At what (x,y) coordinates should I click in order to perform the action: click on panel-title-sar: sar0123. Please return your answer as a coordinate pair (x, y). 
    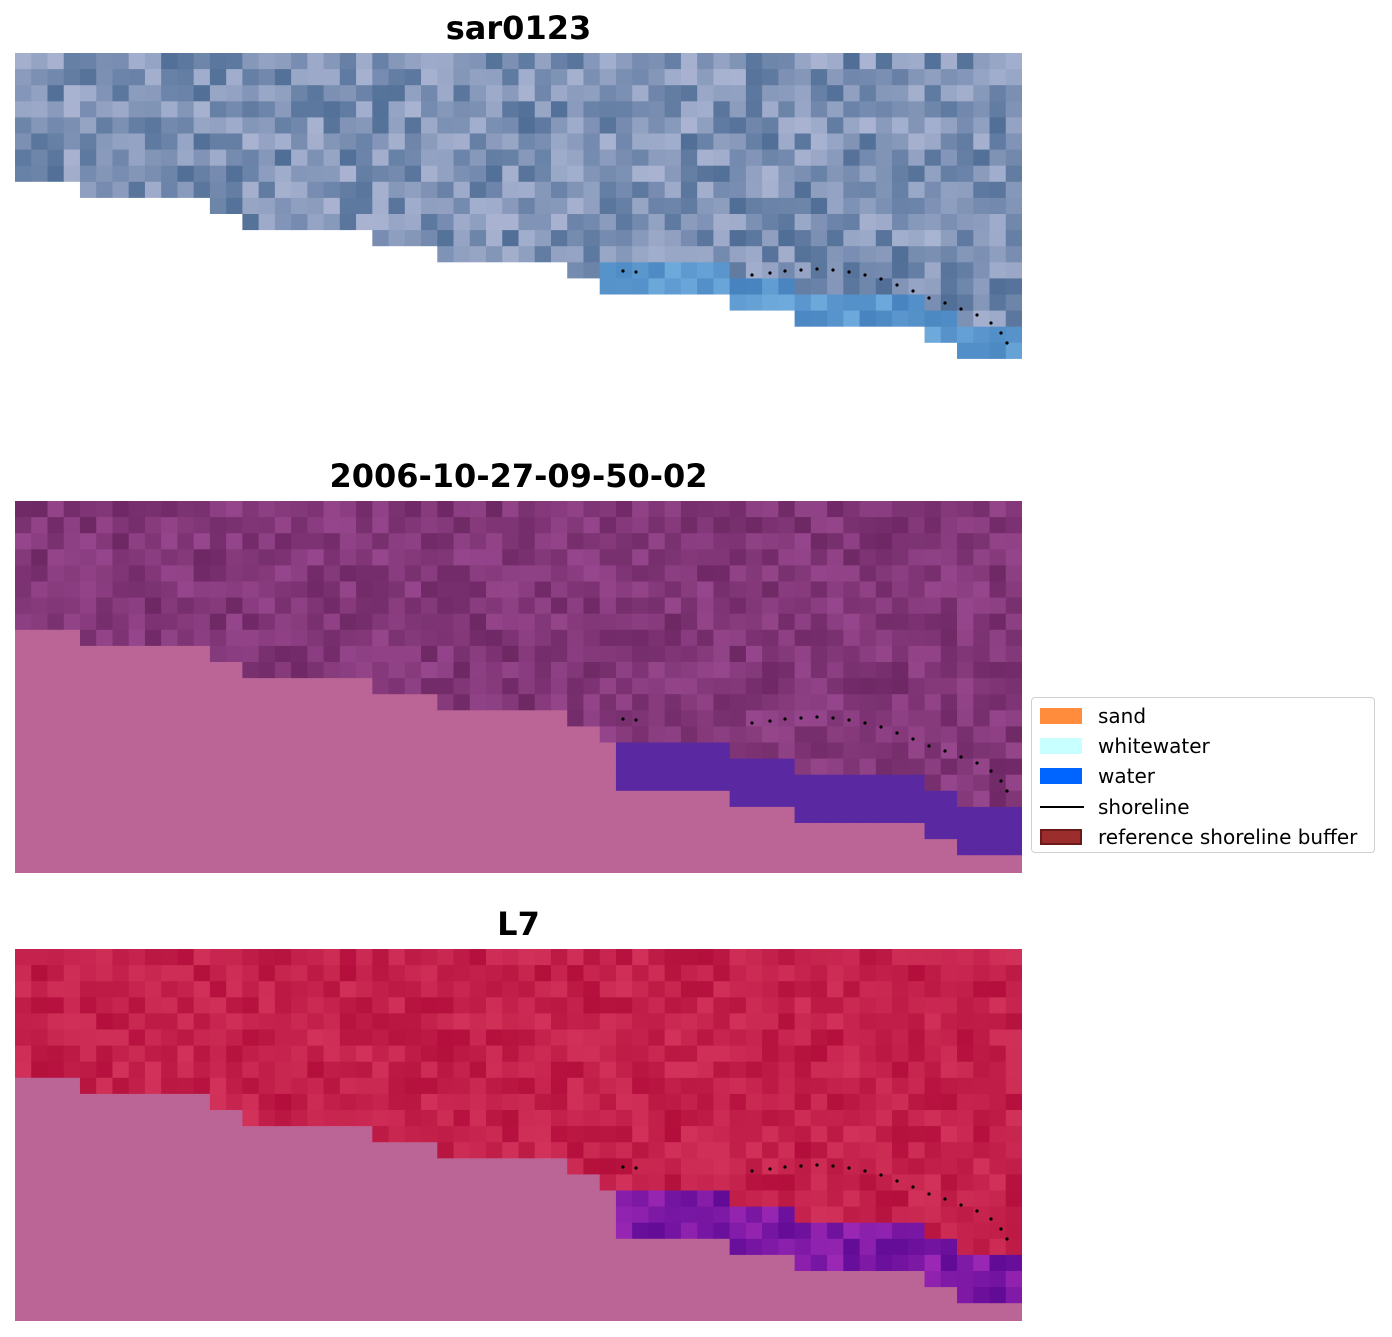
    Looking at the image, I should click on (518, 28).